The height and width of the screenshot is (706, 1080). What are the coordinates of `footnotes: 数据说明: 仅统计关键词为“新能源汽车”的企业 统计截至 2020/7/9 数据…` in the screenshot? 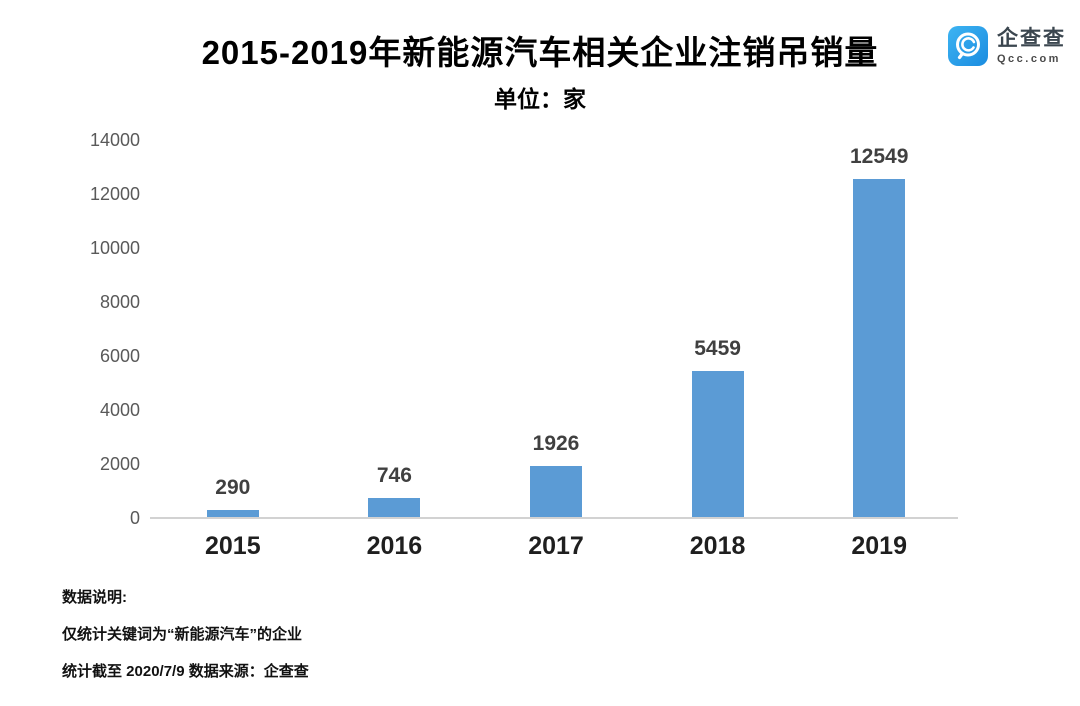 It's located at (185, 644).